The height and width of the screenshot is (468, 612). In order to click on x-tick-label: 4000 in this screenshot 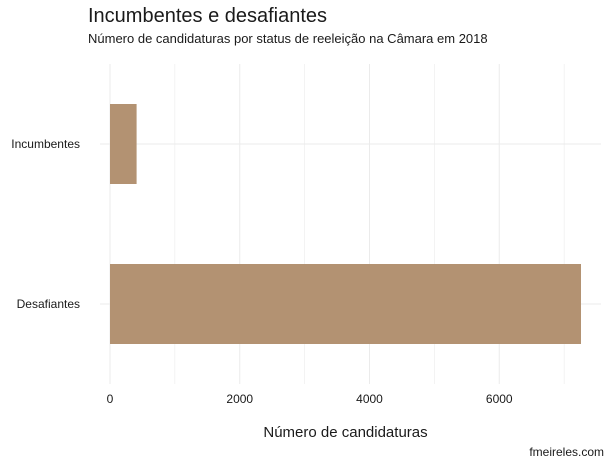, I will do `click(369, 399)`.